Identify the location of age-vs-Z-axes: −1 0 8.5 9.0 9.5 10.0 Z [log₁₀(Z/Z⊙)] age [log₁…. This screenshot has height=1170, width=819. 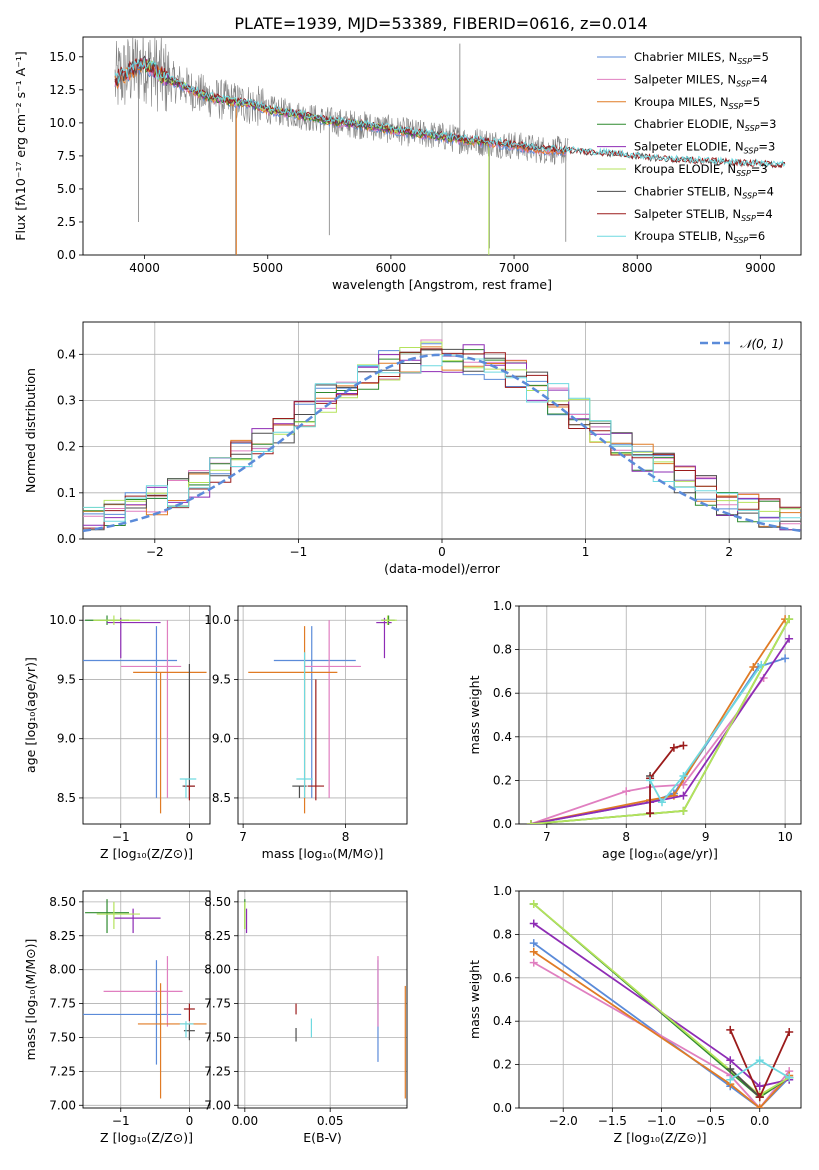
(117, 733).